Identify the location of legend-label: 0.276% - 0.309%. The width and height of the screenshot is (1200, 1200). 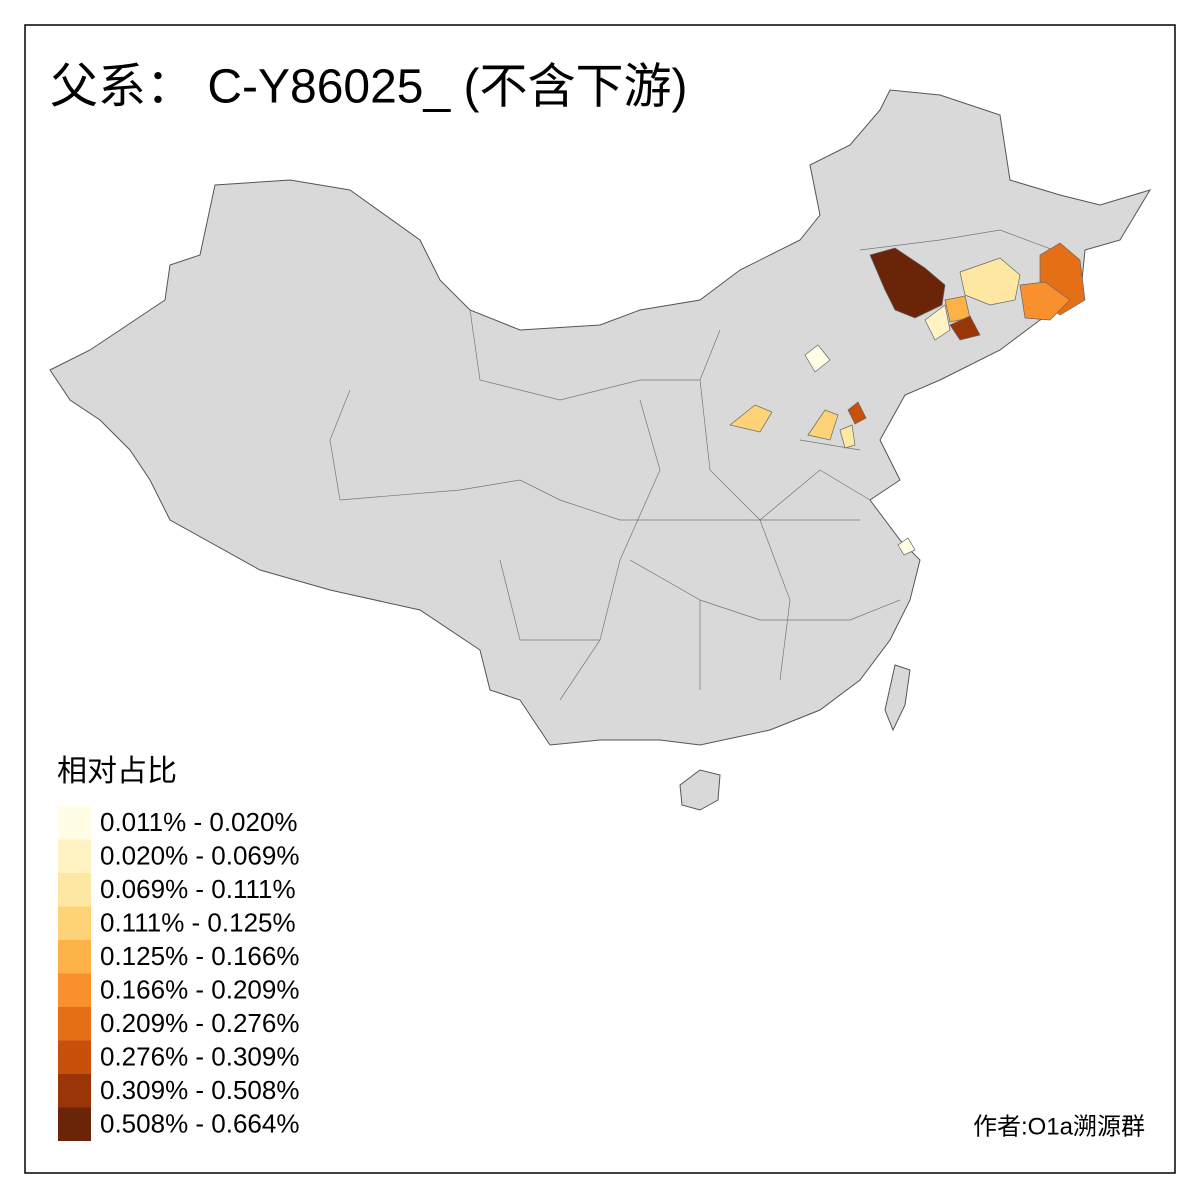
(199, 1056).